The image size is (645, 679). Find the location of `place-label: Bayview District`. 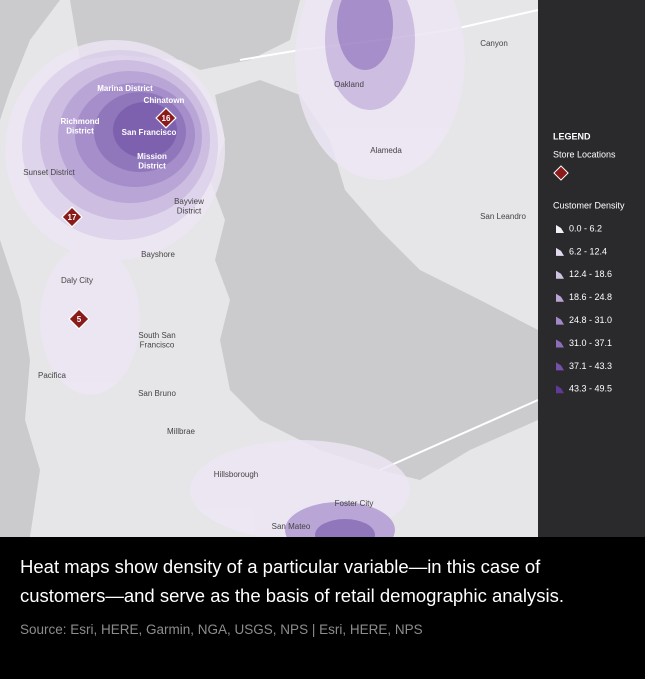

place-label: Bayview District is located at coordinates (189, 206).